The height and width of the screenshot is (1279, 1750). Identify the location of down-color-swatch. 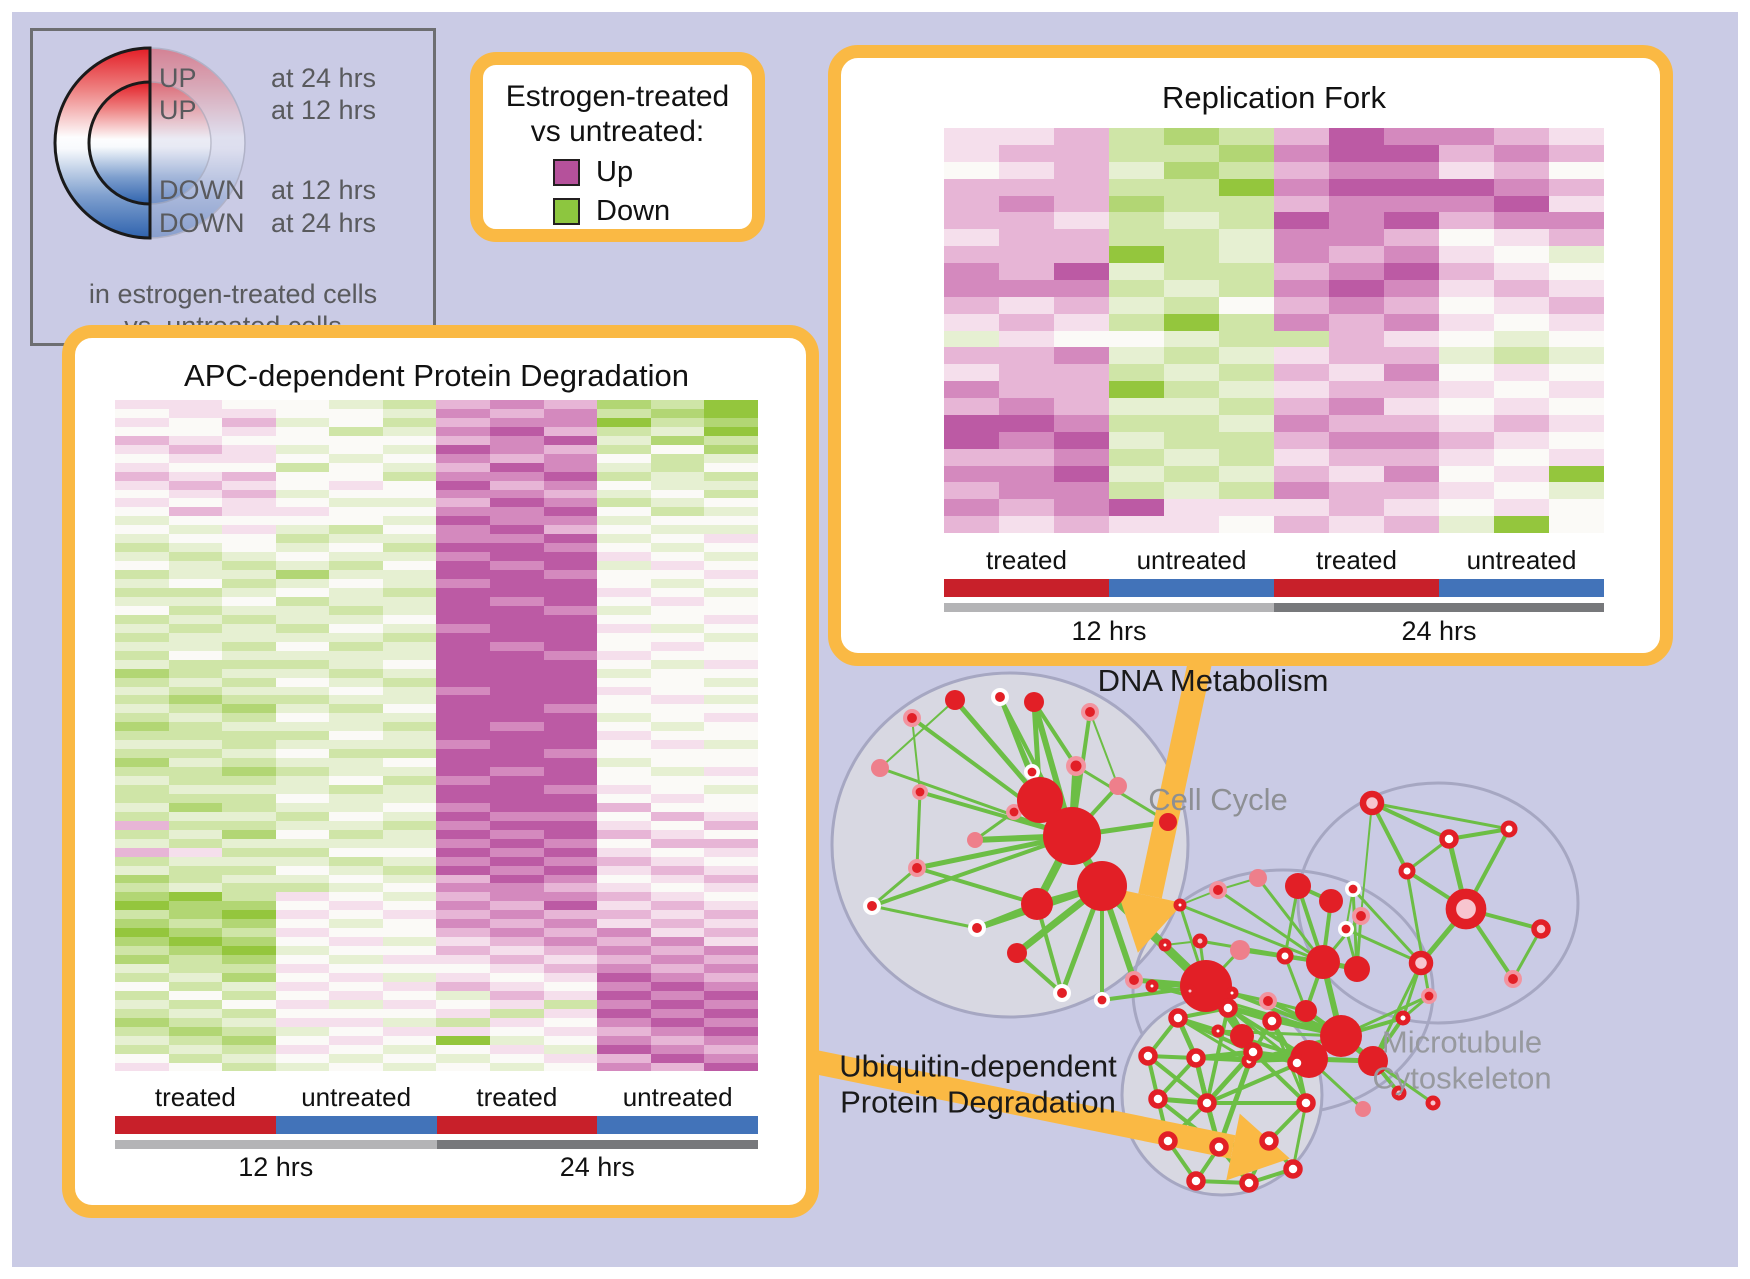
(566, 211).